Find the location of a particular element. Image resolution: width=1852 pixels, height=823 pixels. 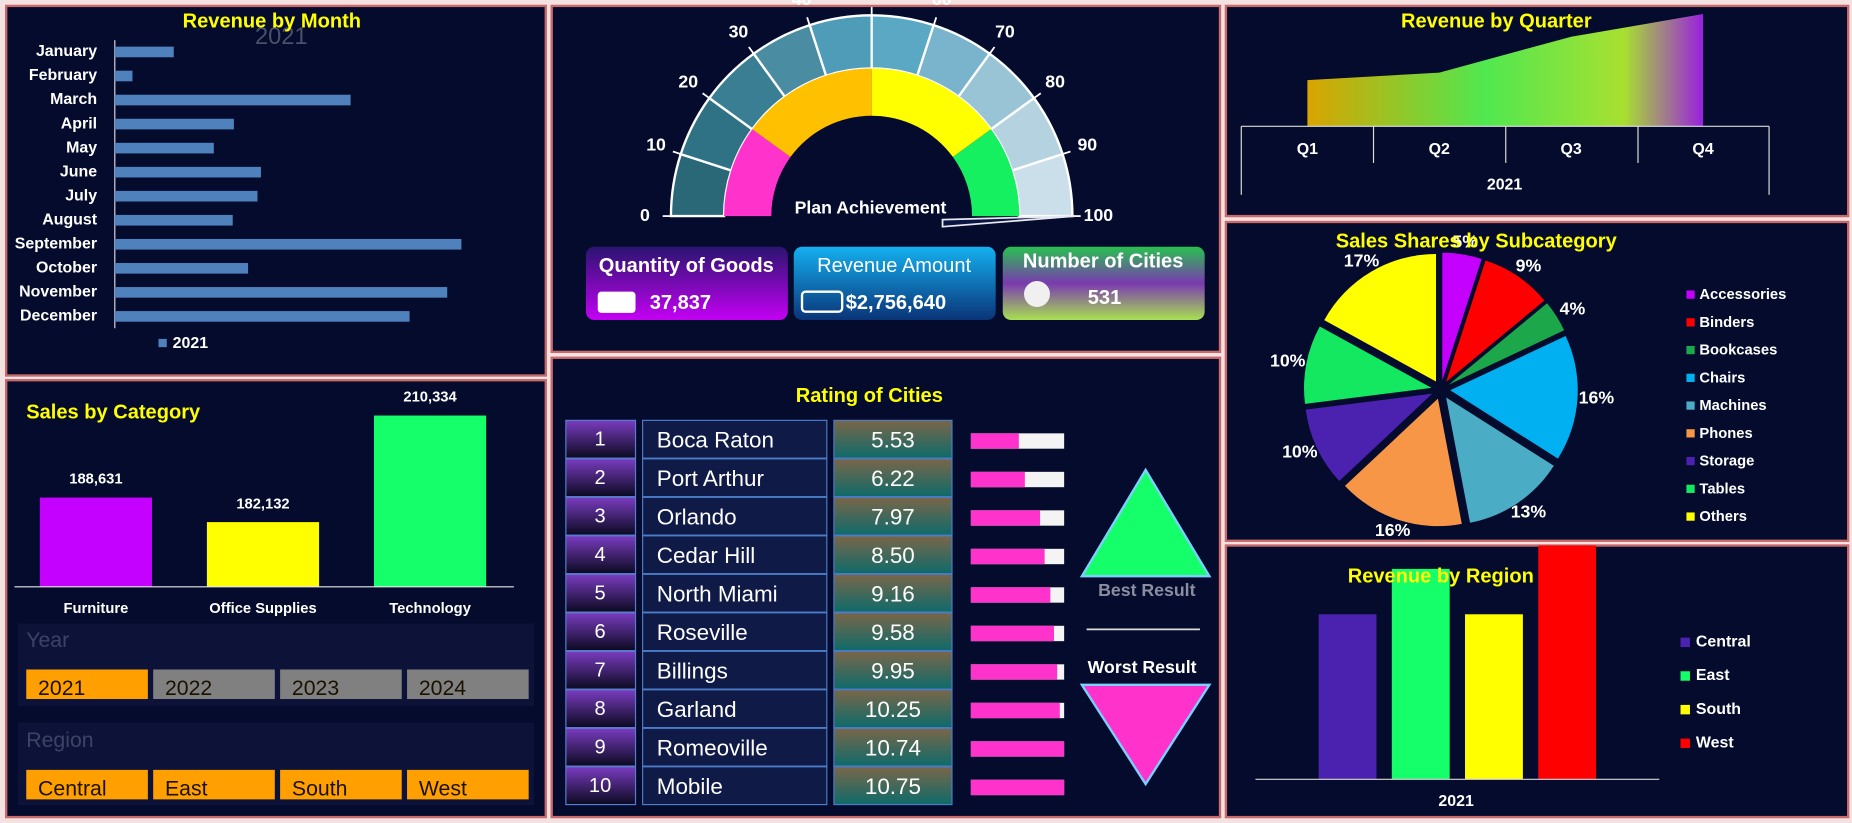

slicer-button-label: Central is located at coordinates (72, 789).